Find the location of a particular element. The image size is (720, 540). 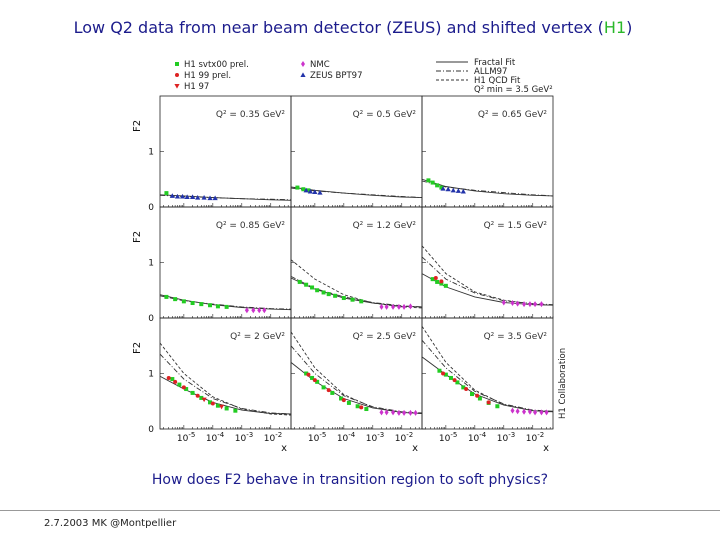

panel-5: Q² = 1.2 GeV² is located at coordinates (356, 262).